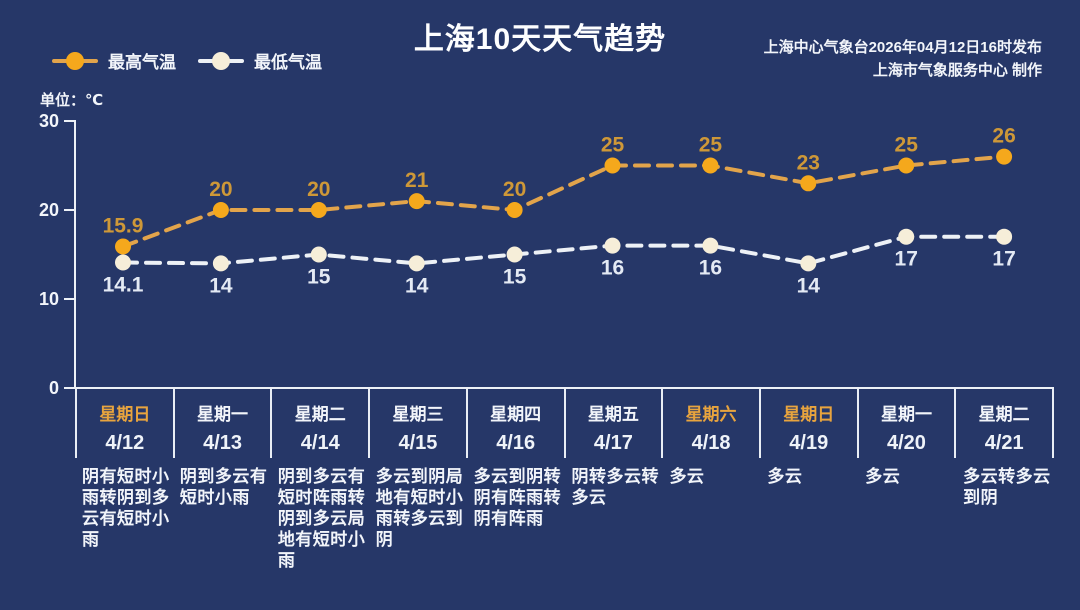 This screenshot has height=610, width=1080. I want to click on low-temp-line-swatch, so click(221, 60).